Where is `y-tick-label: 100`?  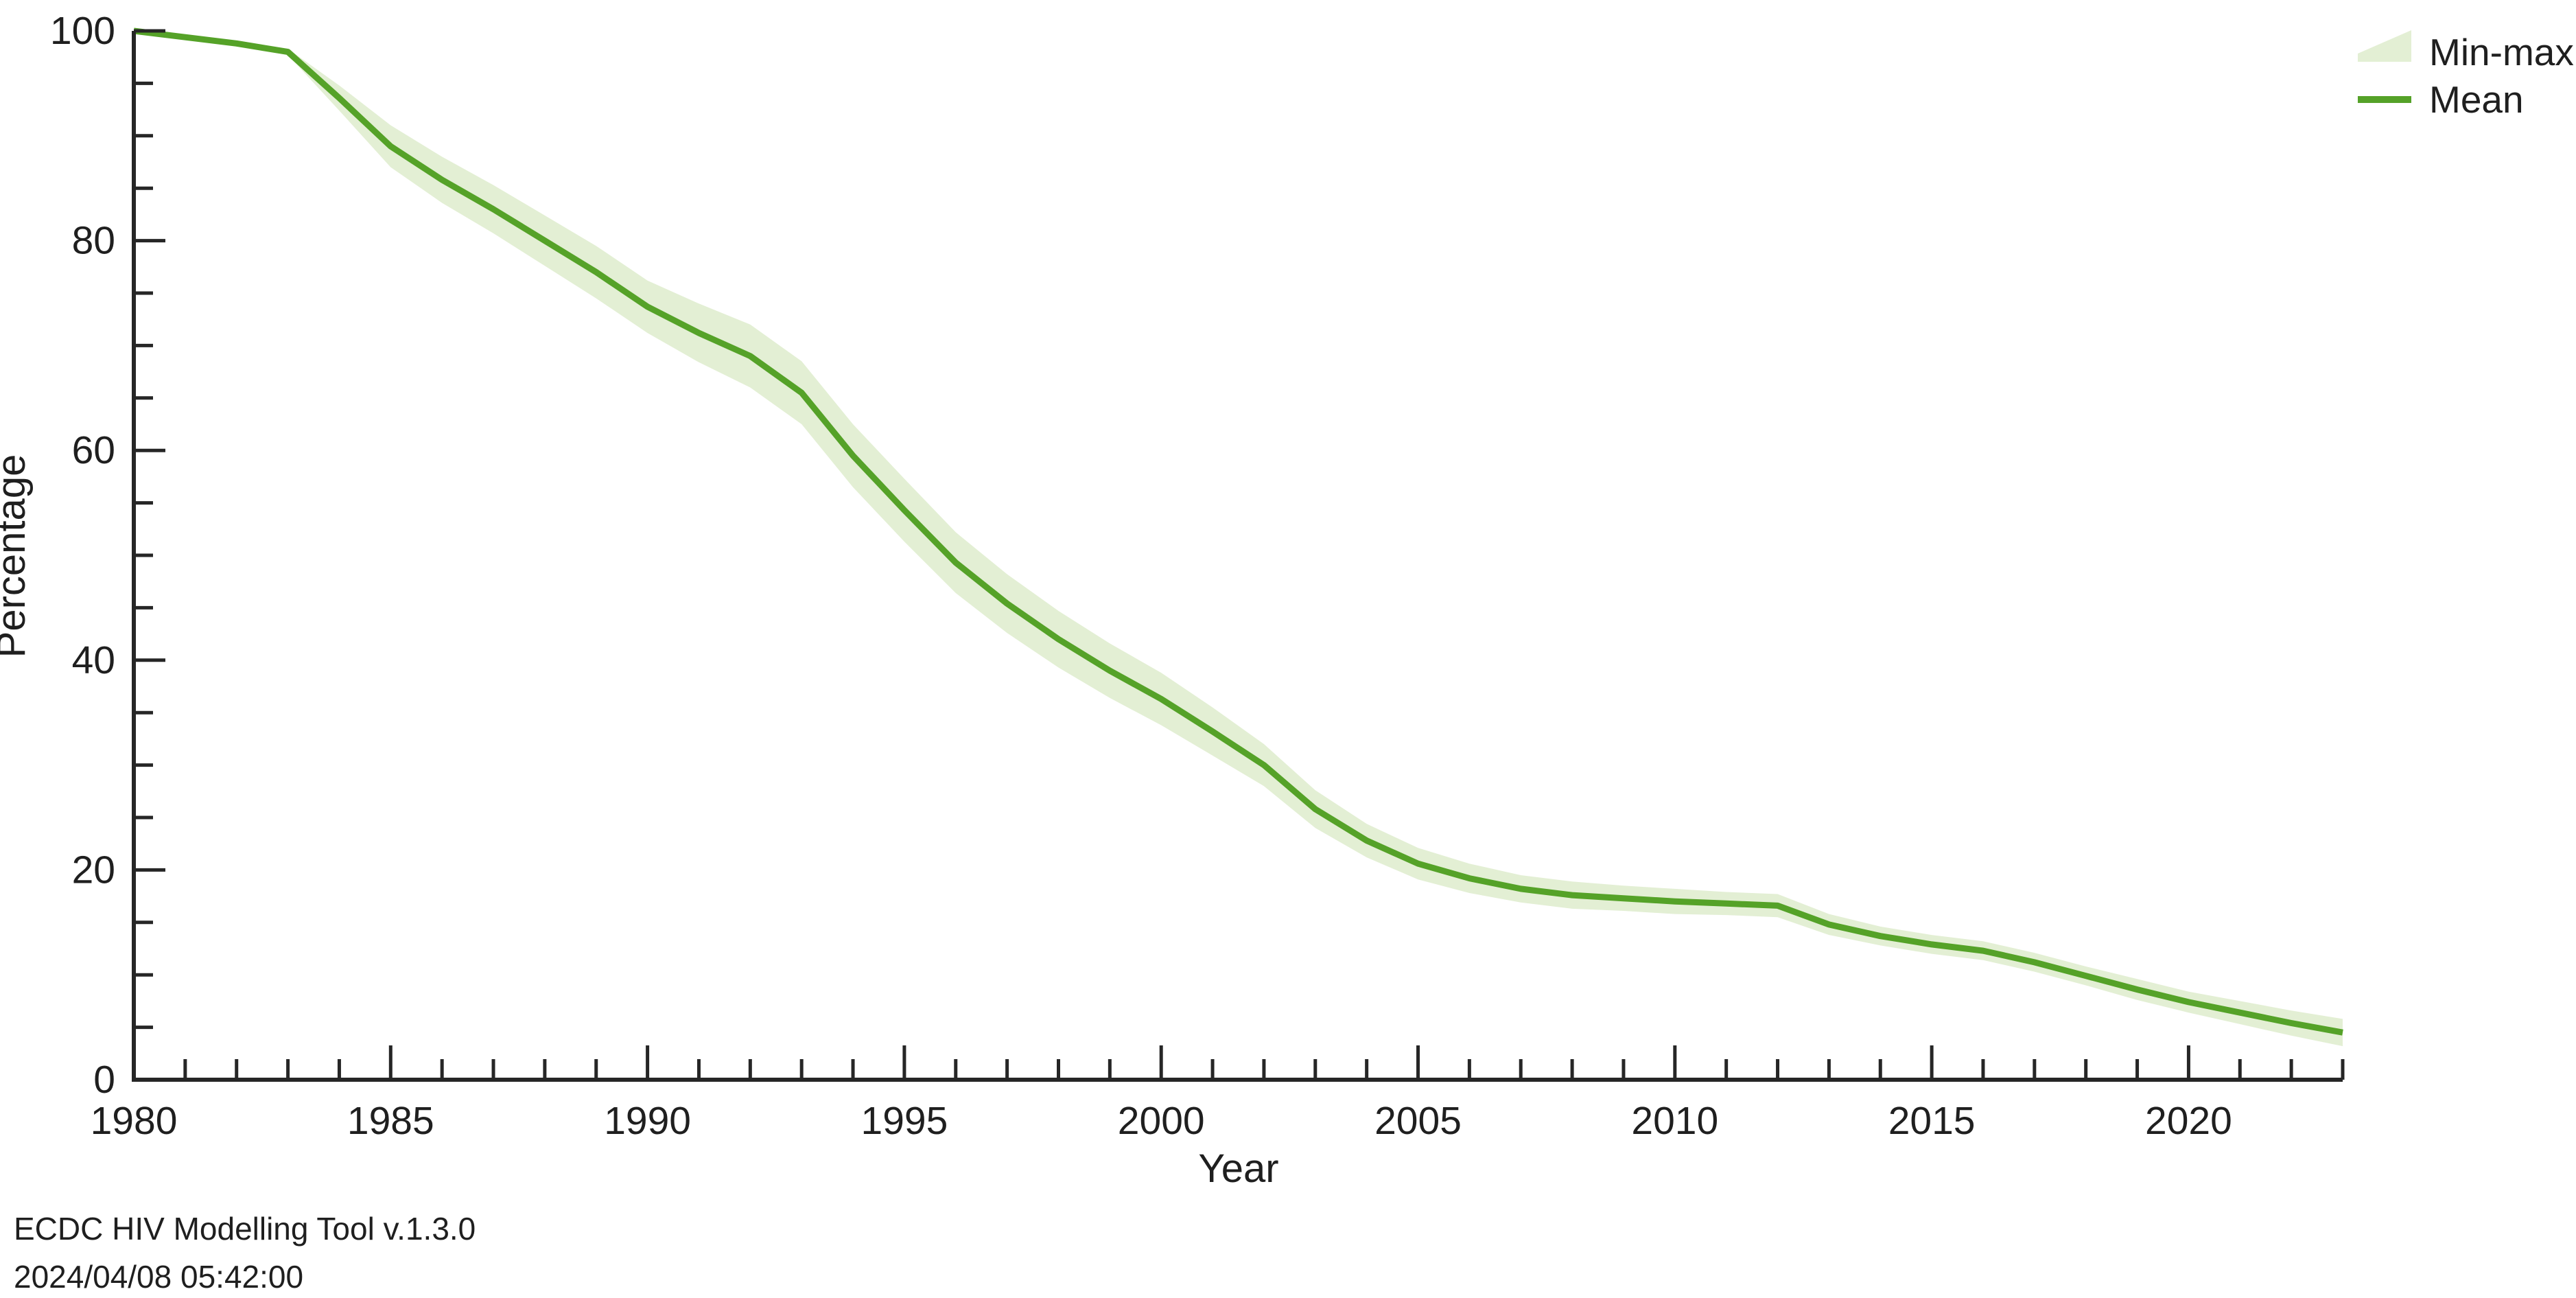 y-tick-label: 100 is located at coordinates (82, 31).